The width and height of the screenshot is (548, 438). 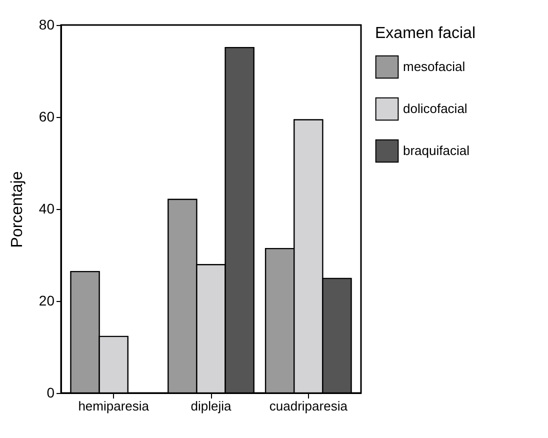 I want to click on x-tick-label: diplejia, so click(x=211, y=406).